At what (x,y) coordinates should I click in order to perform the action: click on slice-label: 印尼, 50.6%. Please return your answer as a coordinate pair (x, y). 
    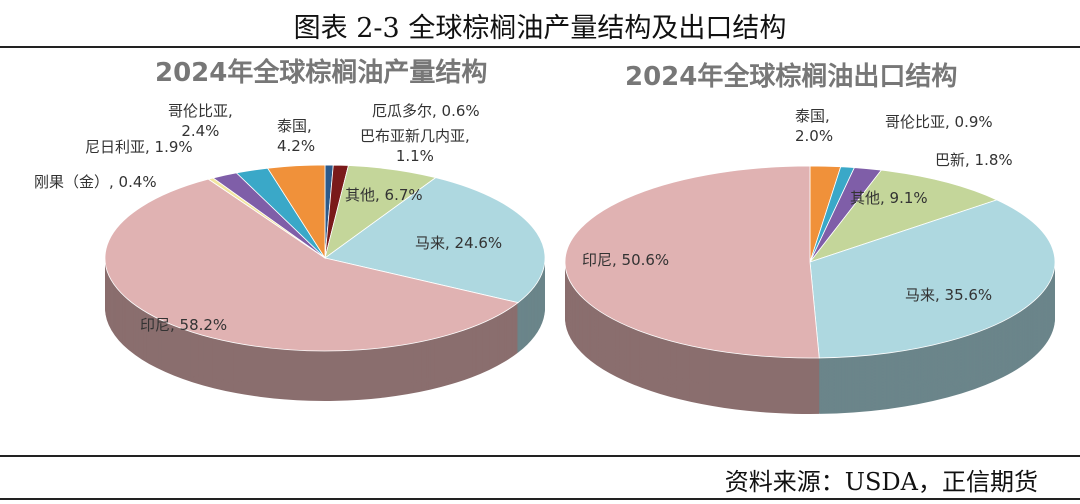
    Looking at the image, I should click on (625, 260).